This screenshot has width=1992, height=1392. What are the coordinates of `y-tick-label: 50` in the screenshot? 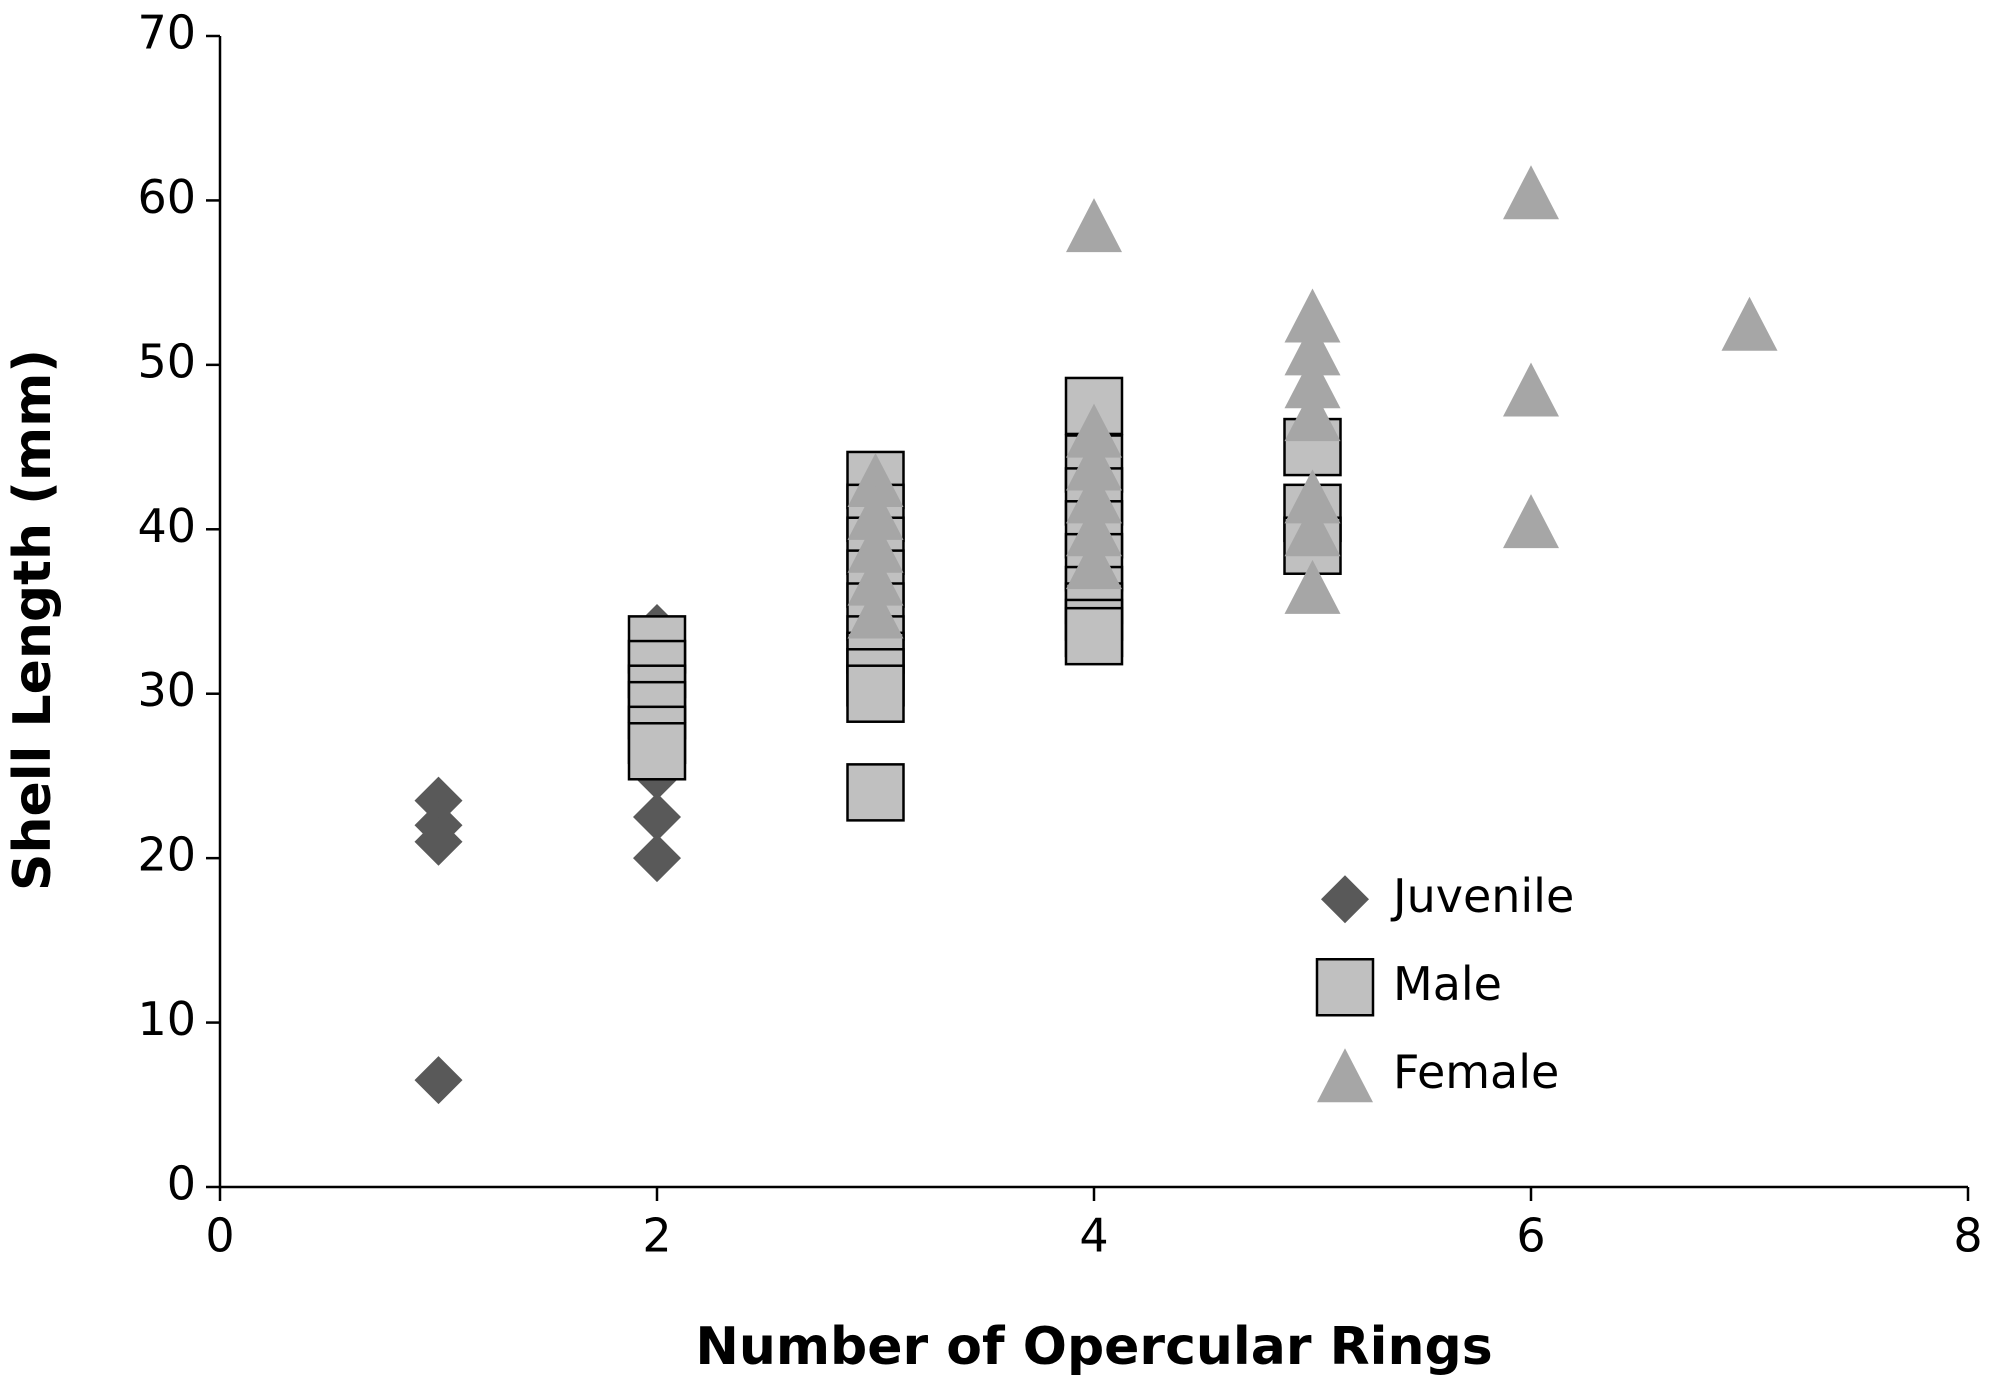 It's located at (166, 361).